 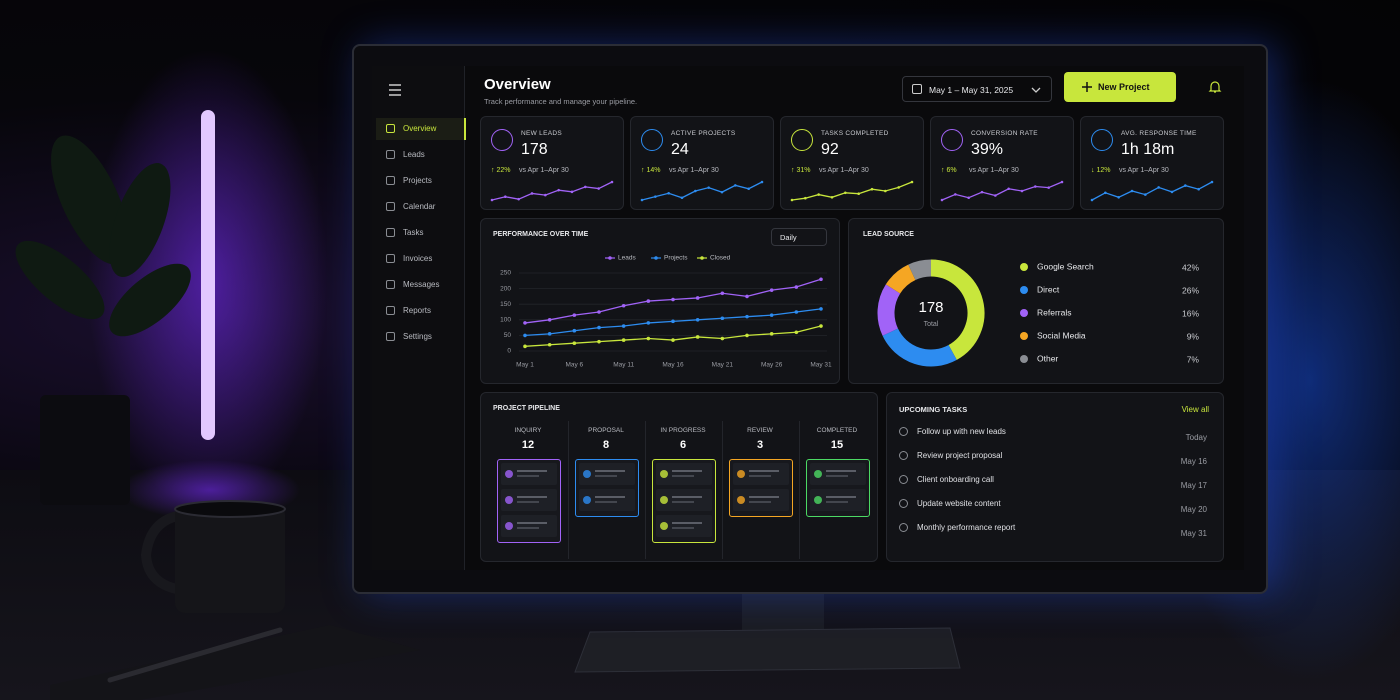 What do you see at coordinates (1195, 409) in the screenshot?
I see `view-all-link: View all` at bounding box center [1195, 409].